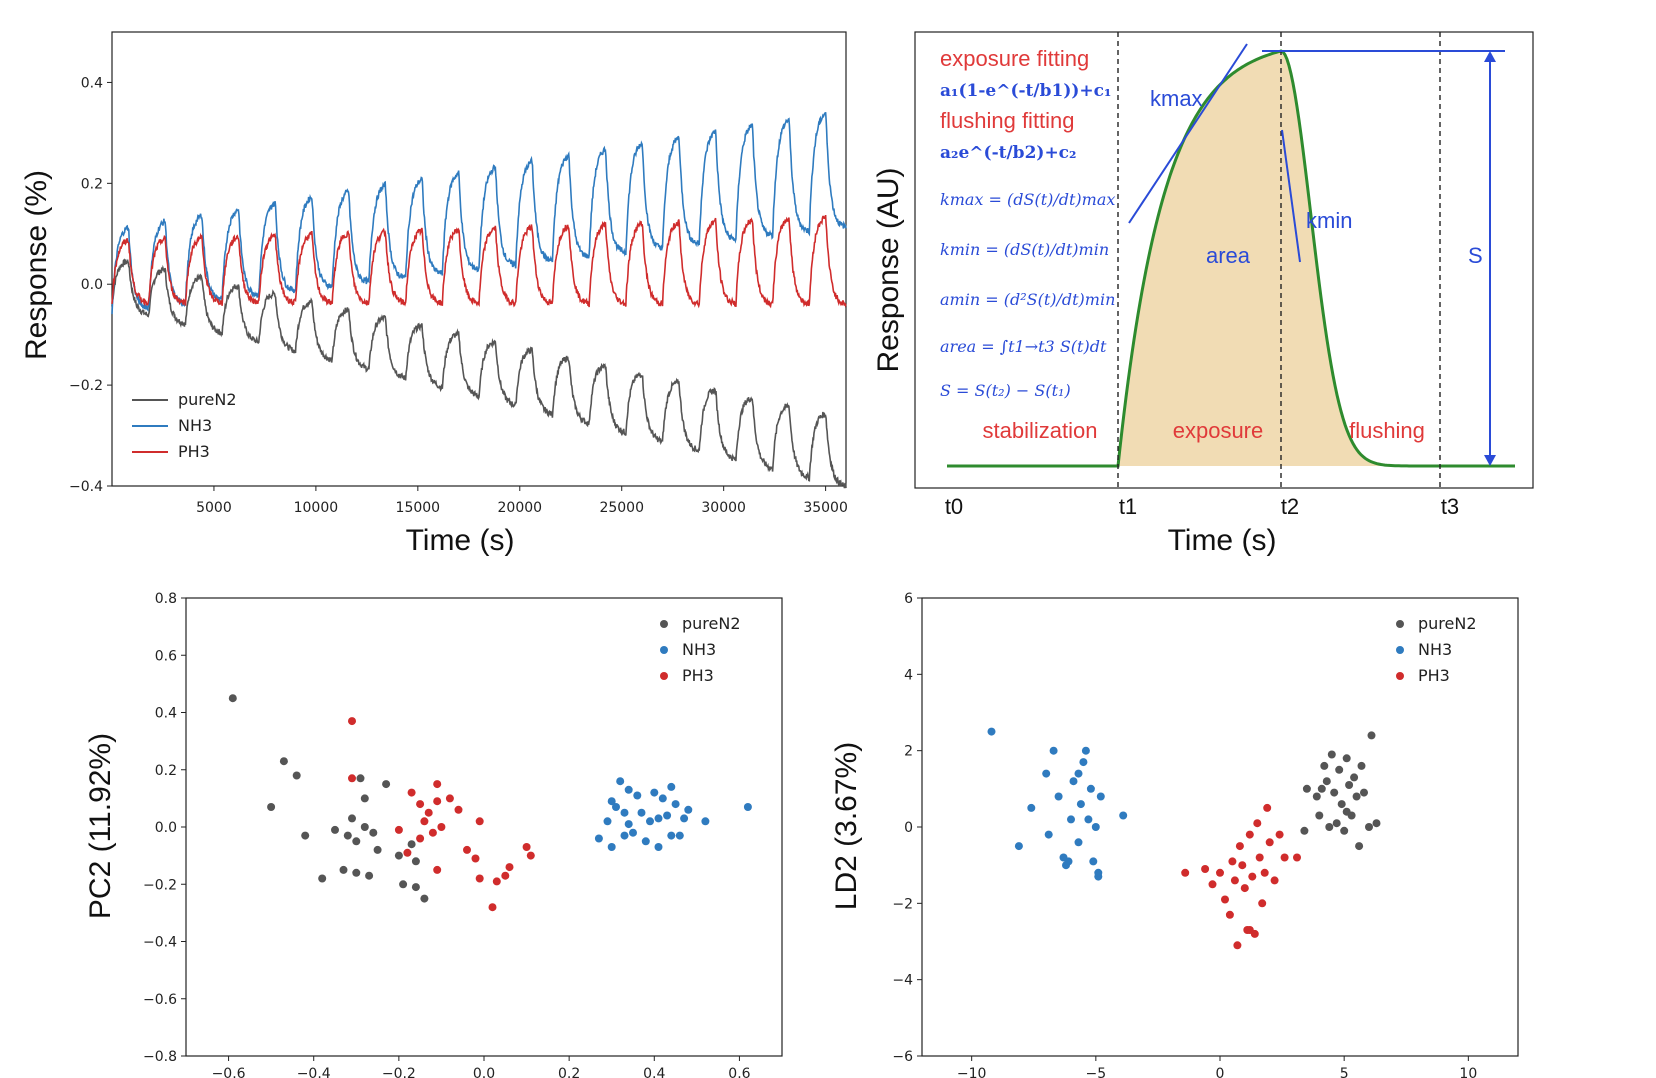 This screenshot has height=1078, width=1656. What do you see at coordinates (1218, 430) in the screenshot?
I see `phase-label-exposure: exposure` at bounding box center [1218, 430].